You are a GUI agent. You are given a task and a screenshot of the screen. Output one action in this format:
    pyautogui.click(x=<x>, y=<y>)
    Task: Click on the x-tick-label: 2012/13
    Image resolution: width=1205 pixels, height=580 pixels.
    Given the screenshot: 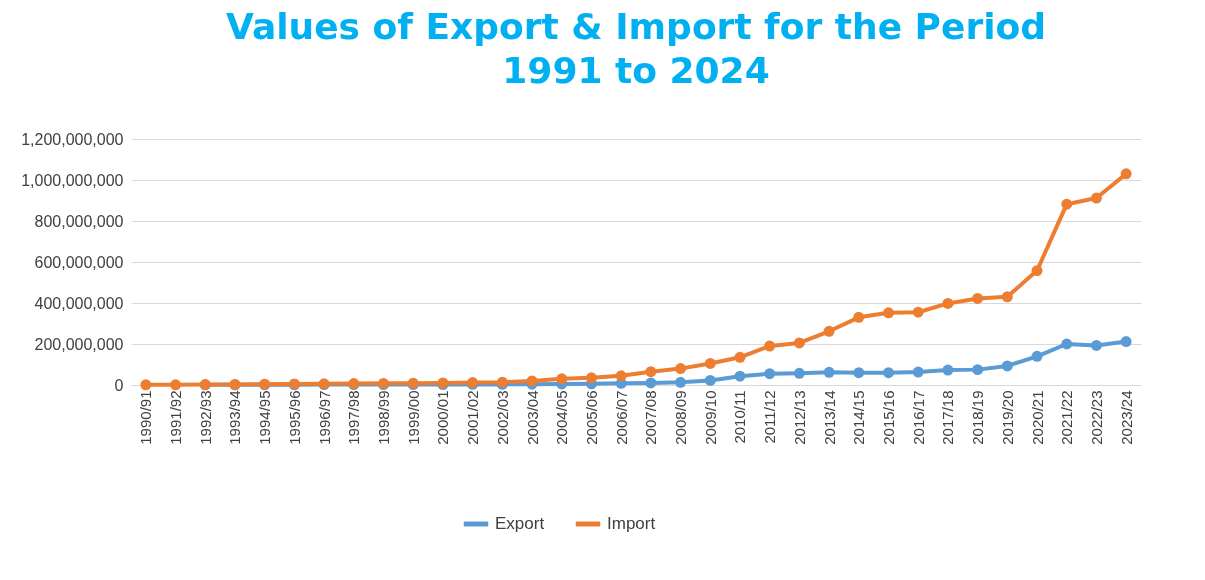 What is the action you would take?
    pyautogui.click(x=799, y=417)
    